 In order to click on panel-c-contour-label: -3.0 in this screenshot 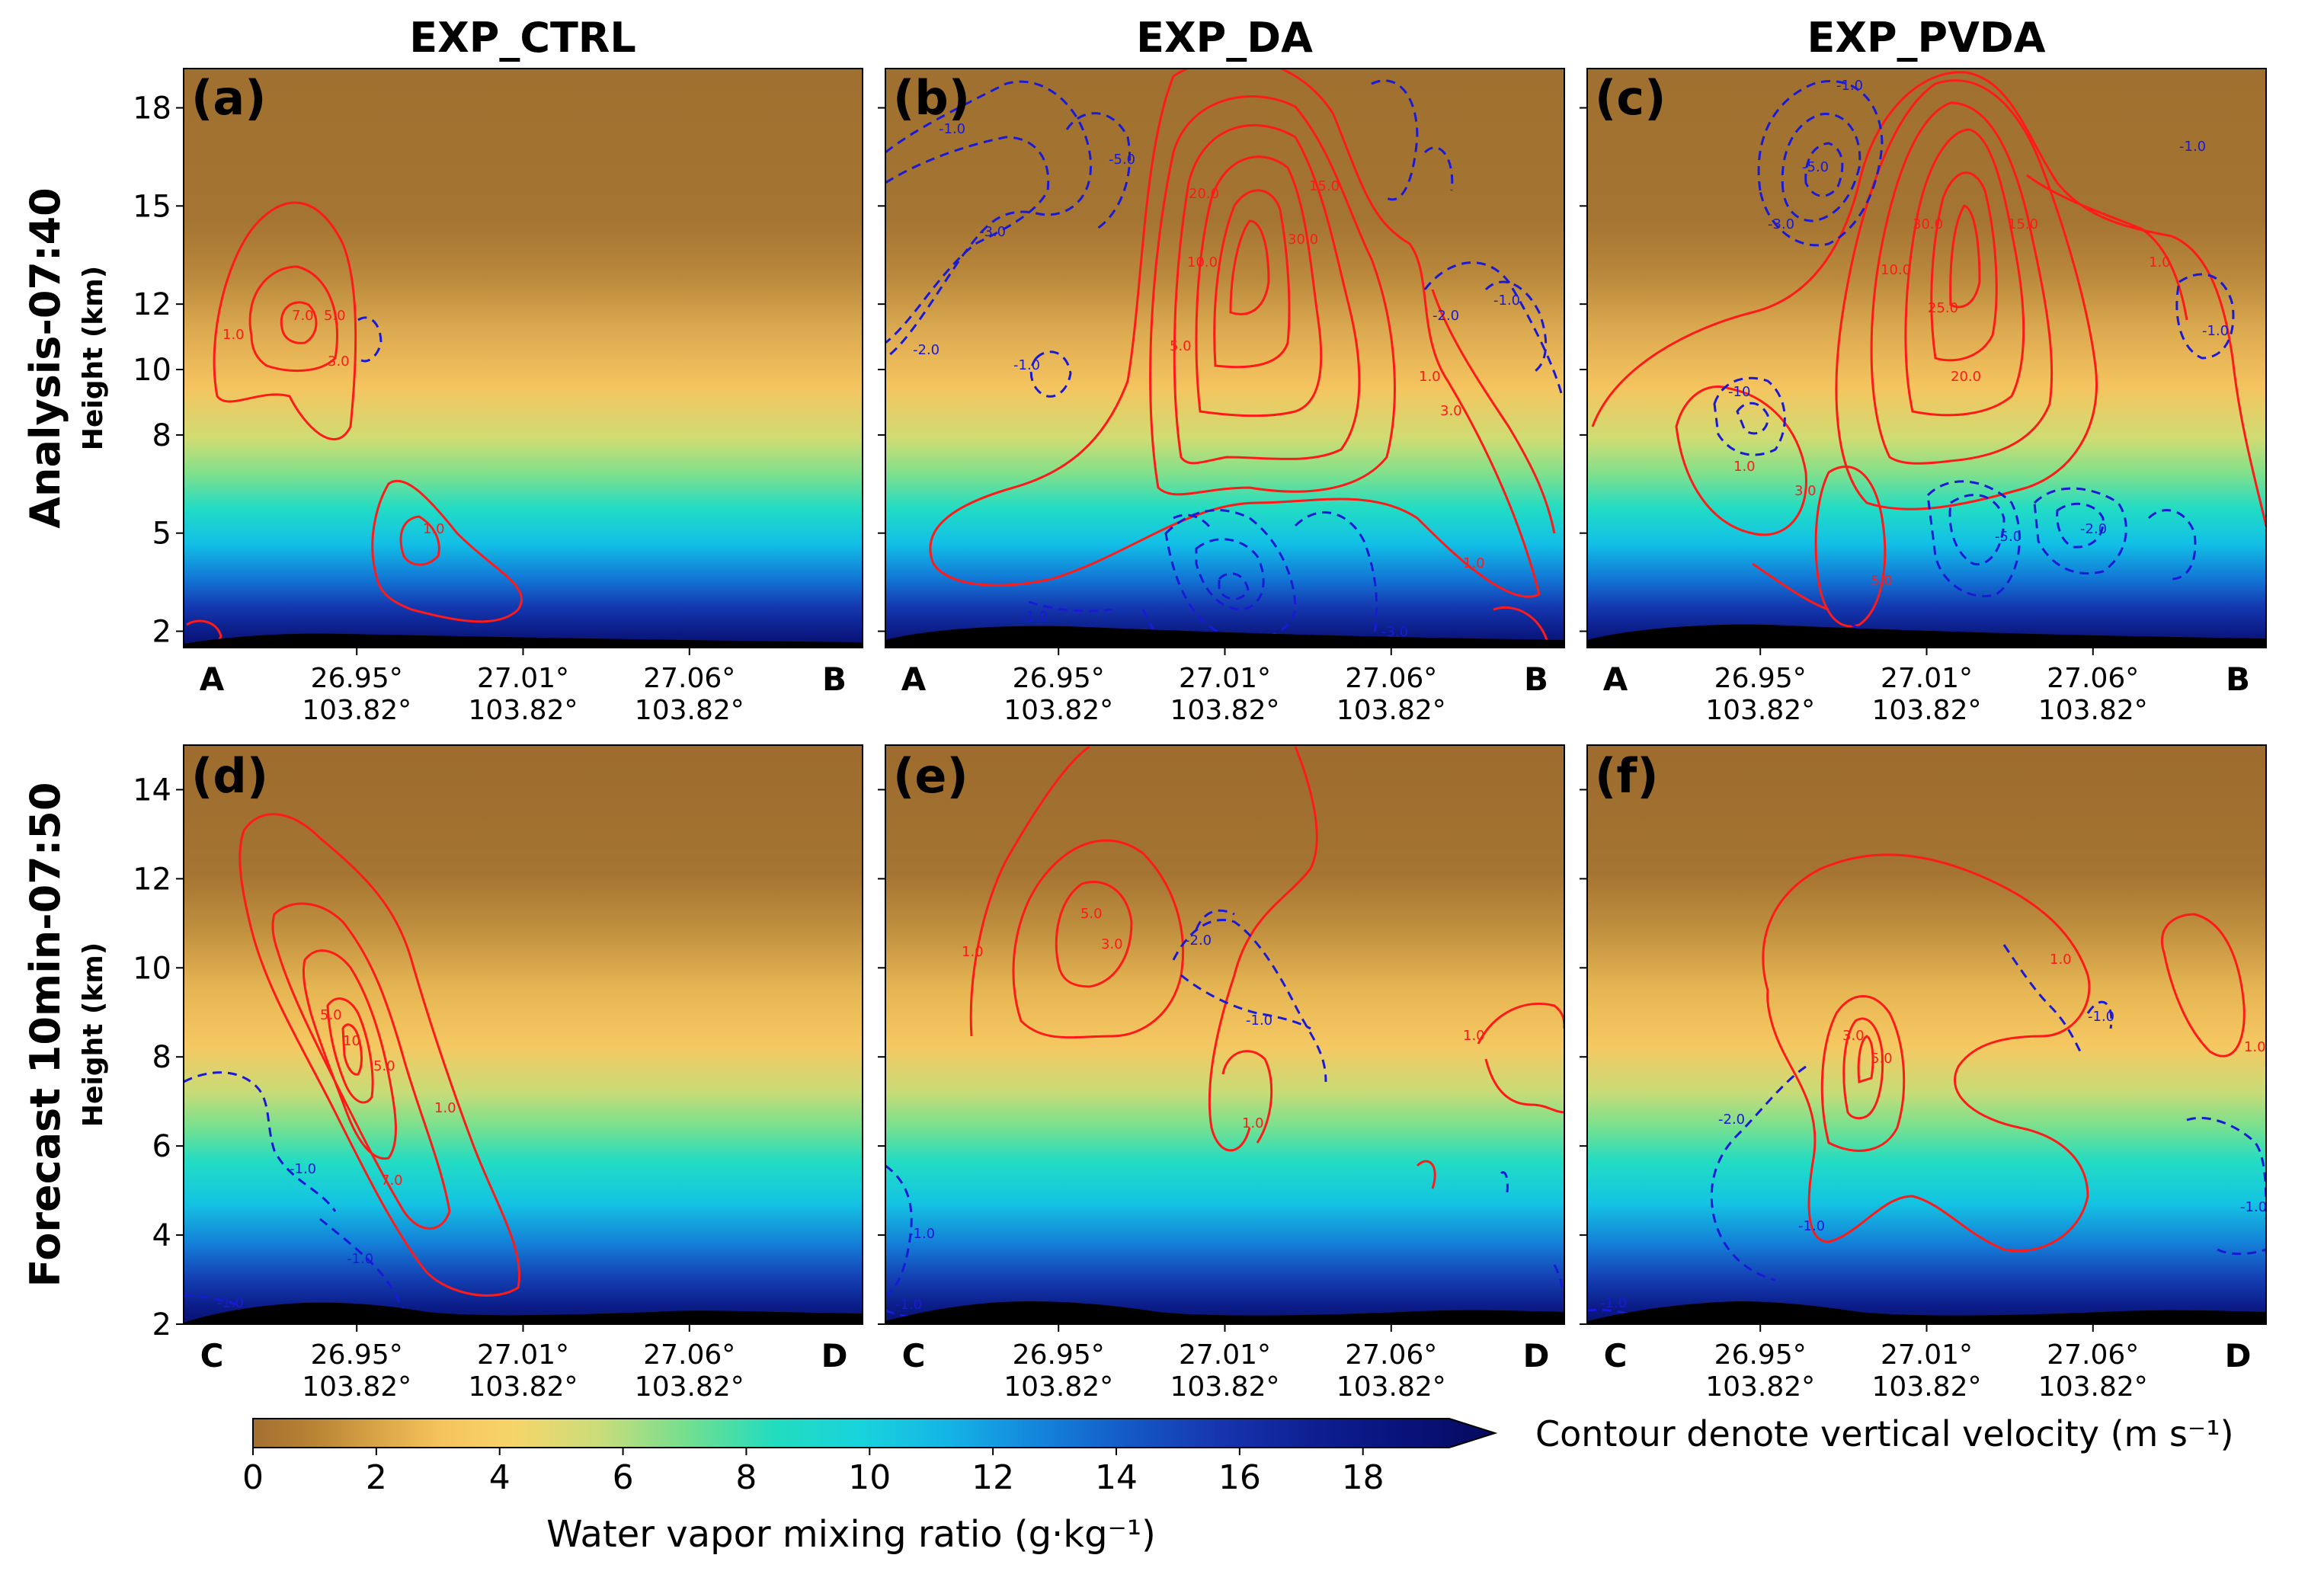, I will do `click(1781, 224)`.